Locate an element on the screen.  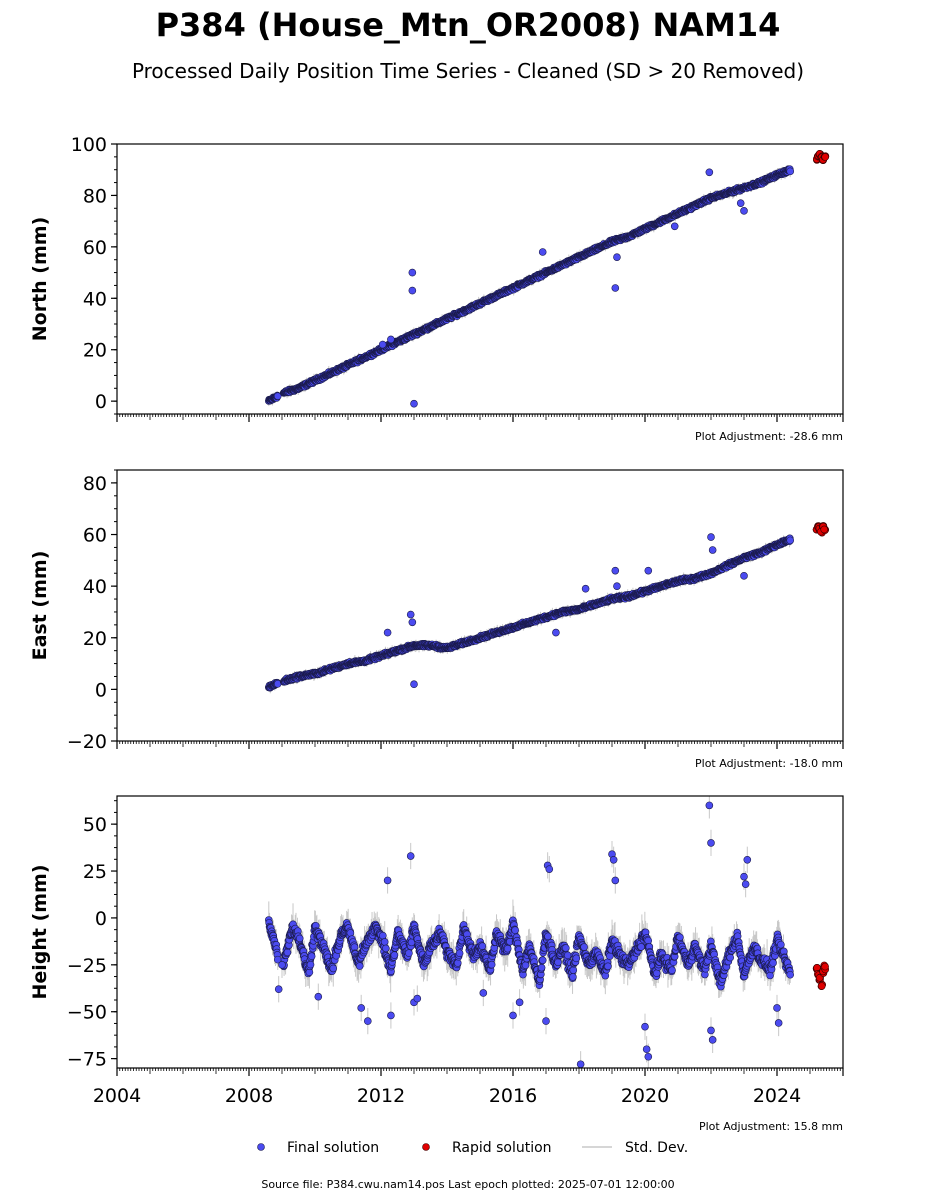
y-axis-label: East (mm) is located at coordinates (40, 606).